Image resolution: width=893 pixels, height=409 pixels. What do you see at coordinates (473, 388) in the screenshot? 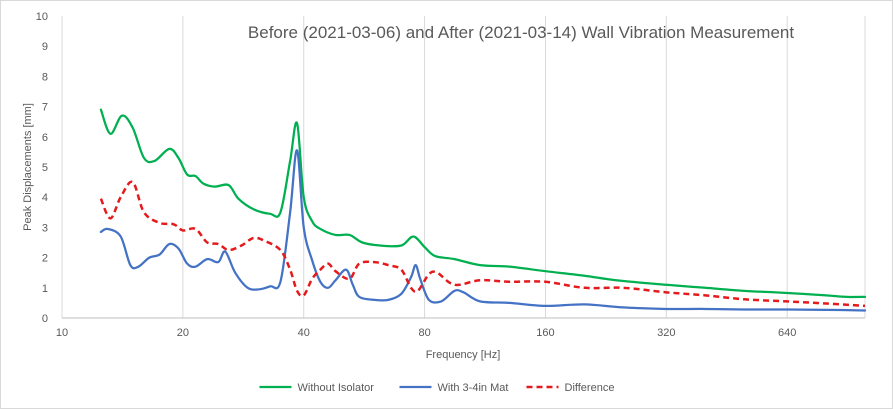
I see `legend-label-with-3-4in-mat: With 3-4in Mat` at bounding box center [473, 388].